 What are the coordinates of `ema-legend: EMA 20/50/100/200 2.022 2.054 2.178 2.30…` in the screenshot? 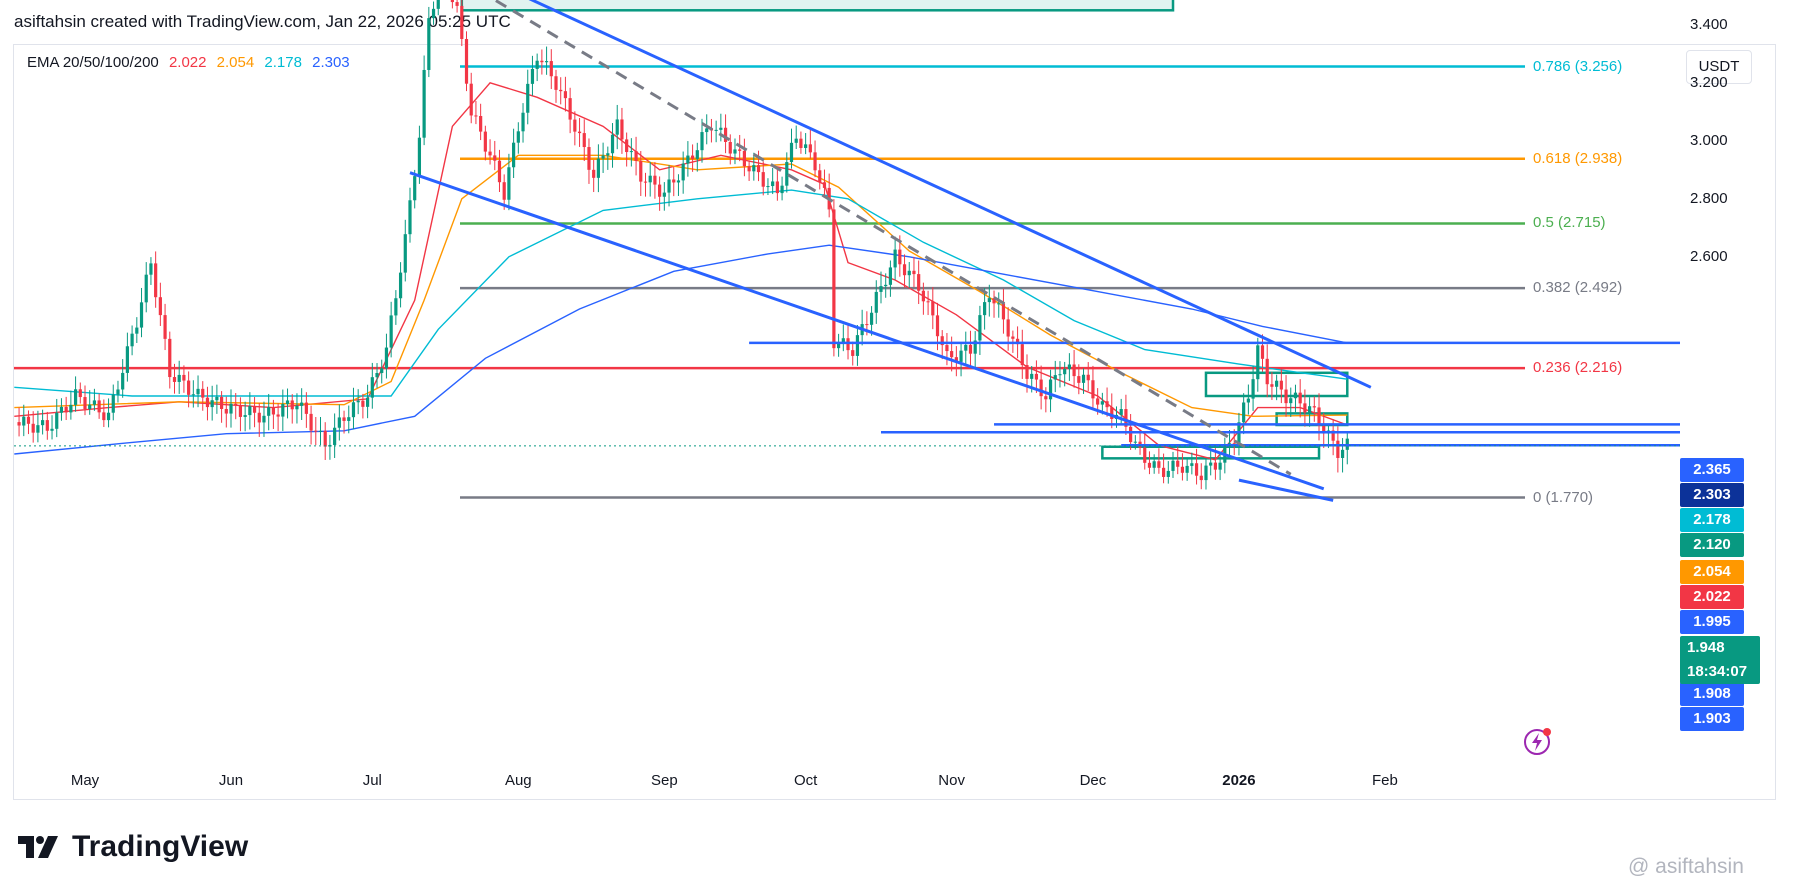 It's located at (191, 62).